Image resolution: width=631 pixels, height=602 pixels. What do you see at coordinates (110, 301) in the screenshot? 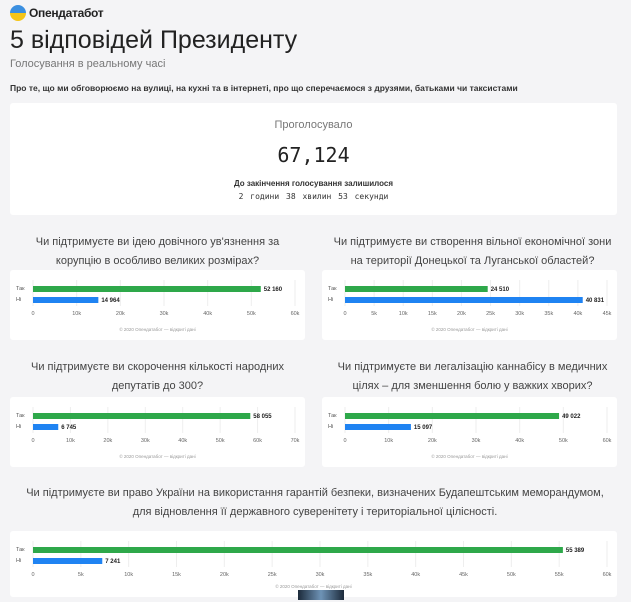
I see `value-label: 14 964` at bounding box center [110, 301].